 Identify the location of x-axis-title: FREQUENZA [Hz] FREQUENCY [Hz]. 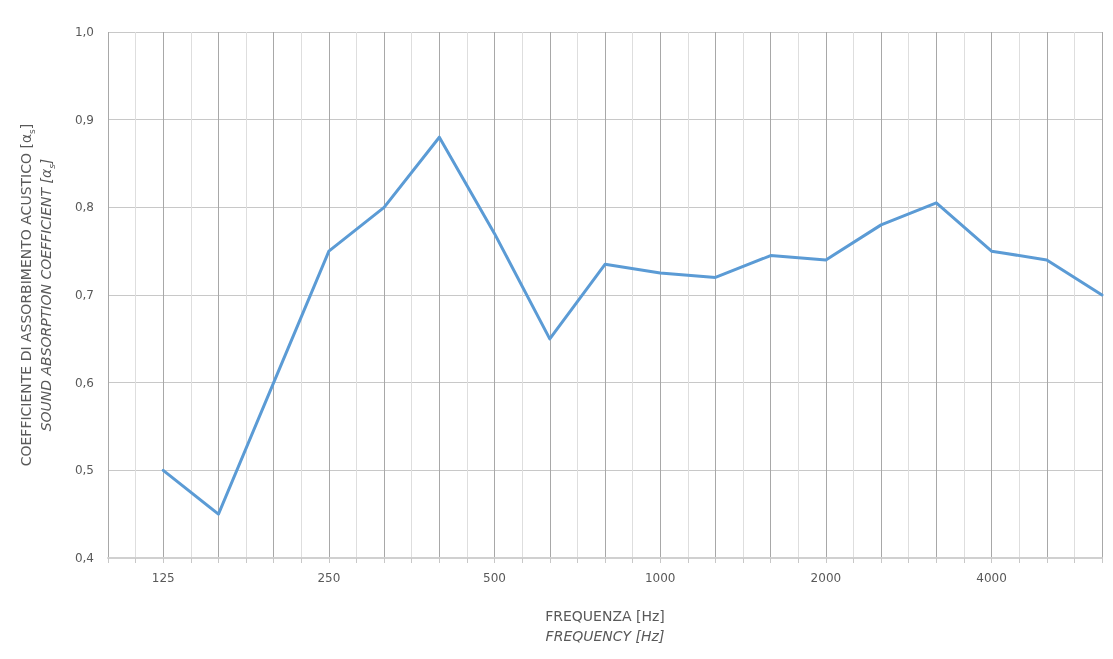
(605, 626).